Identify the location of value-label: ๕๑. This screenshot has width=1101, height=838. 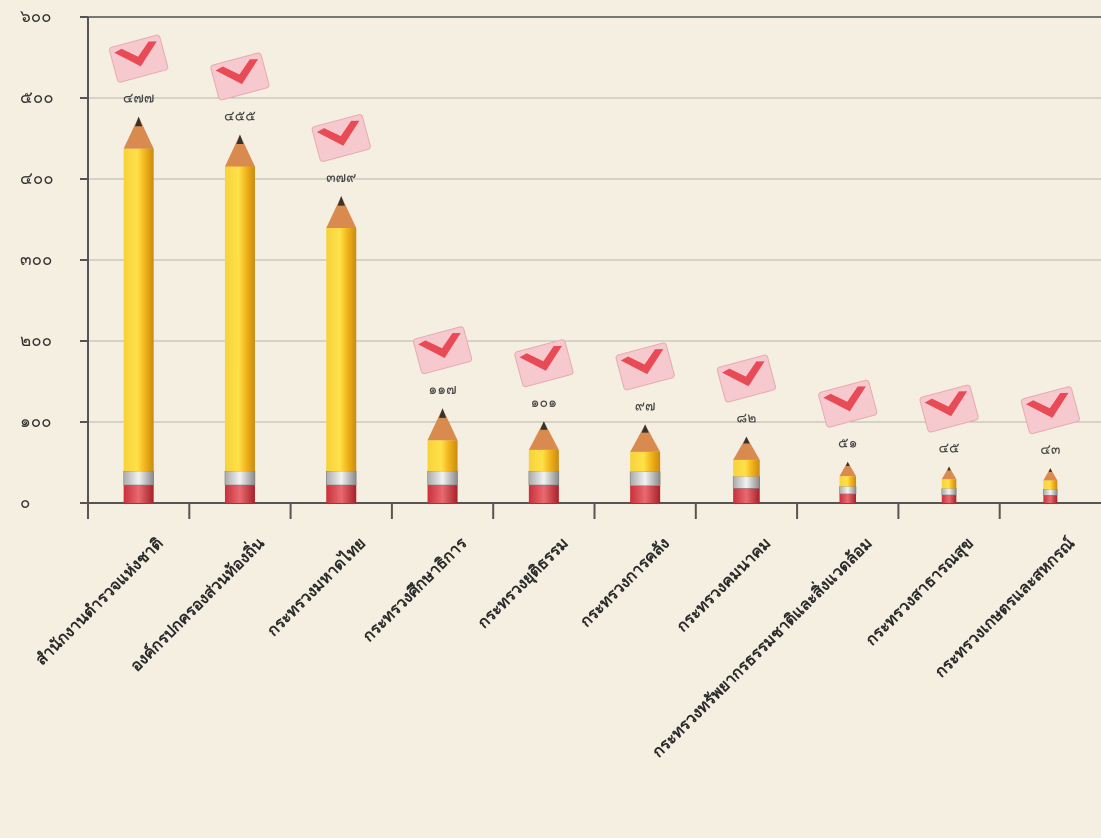
(847, 444).